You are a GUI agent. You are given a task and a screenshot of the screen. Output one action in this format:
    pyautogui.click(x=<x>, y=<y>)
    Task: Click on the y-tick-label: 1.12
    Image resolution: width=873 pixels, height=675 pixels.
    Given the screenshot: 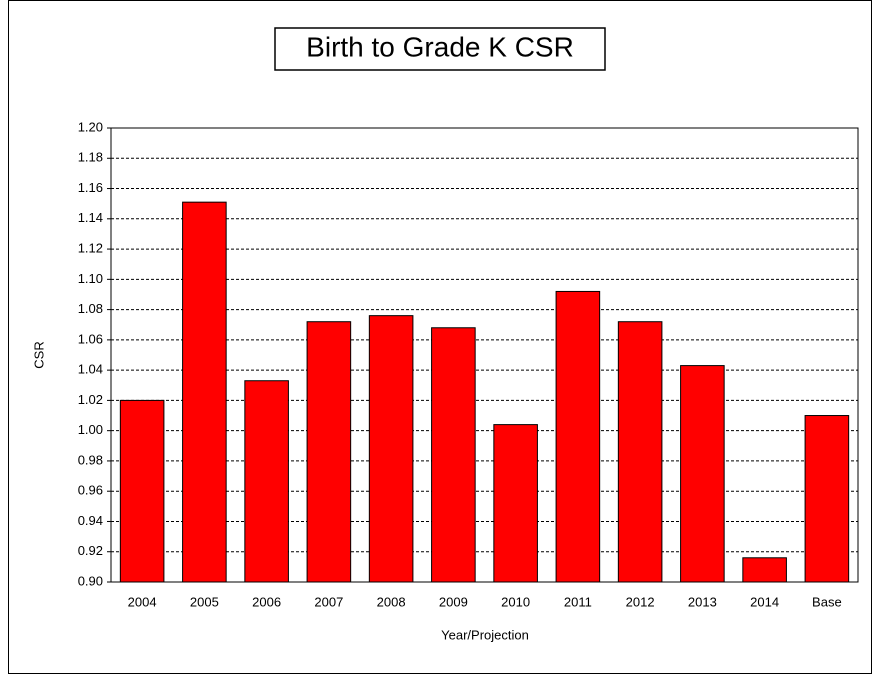 What is the action you would take?
    pyautogui.click(x=90, y=248)
    